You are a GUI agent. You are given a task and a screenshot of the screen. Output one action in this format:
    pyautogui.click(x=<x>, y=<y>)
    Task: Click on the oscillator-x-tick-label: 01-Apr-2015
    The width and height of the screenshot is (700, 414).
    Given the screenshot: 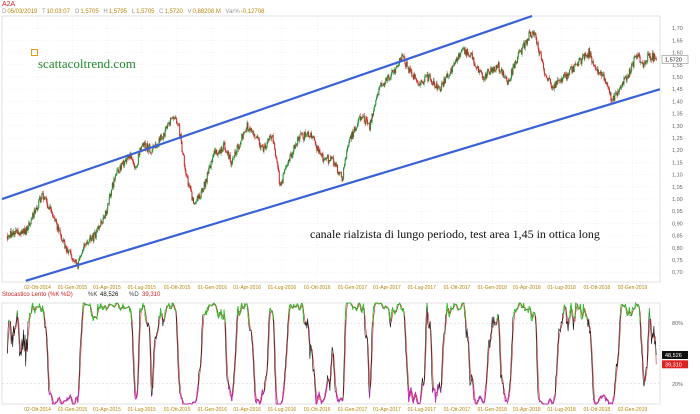 What is the action you would take?
    pyautogui.click(x=107, y=410)
    